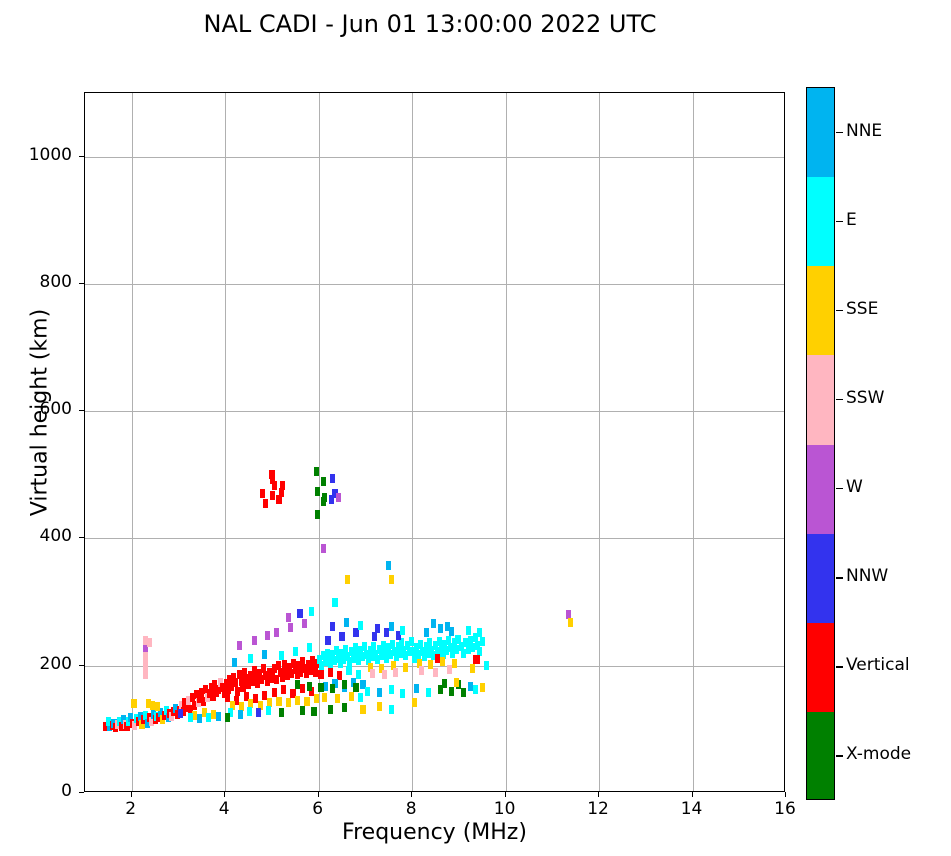  What do you see at coordinates (55, 409) in the screenshot?
I see `y-axis-tick-label: 600` at bounding box center [55, 409].